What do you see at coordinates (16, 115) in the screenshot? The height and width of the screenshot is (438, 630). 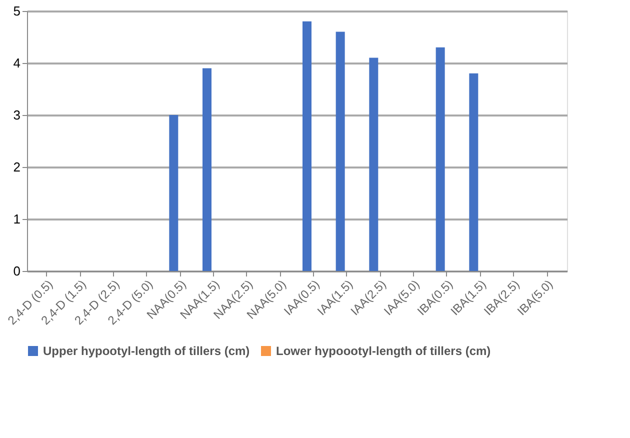 I see `y-tick-label: 3` at bounding box center [16, 115].